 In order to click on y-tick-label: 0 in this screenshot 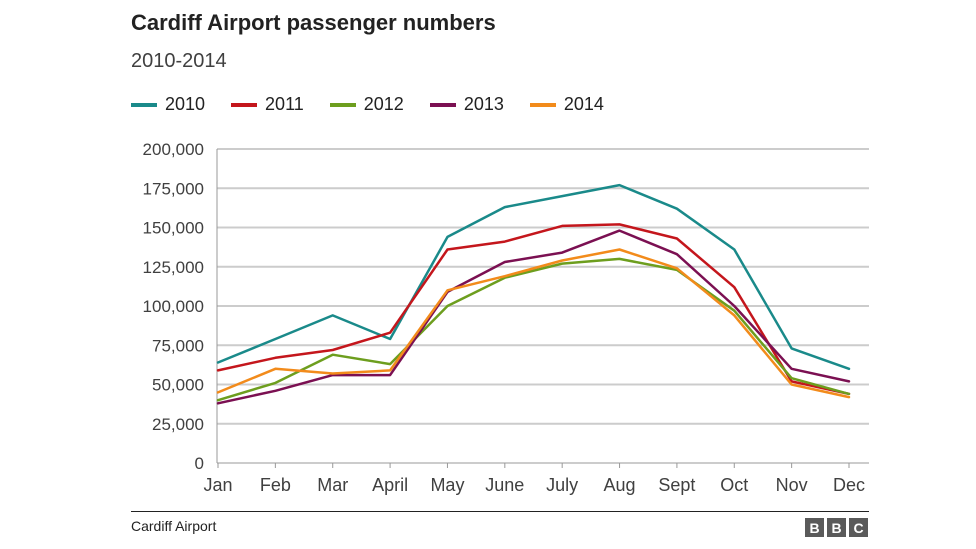, I will do `click(199, 463)`.